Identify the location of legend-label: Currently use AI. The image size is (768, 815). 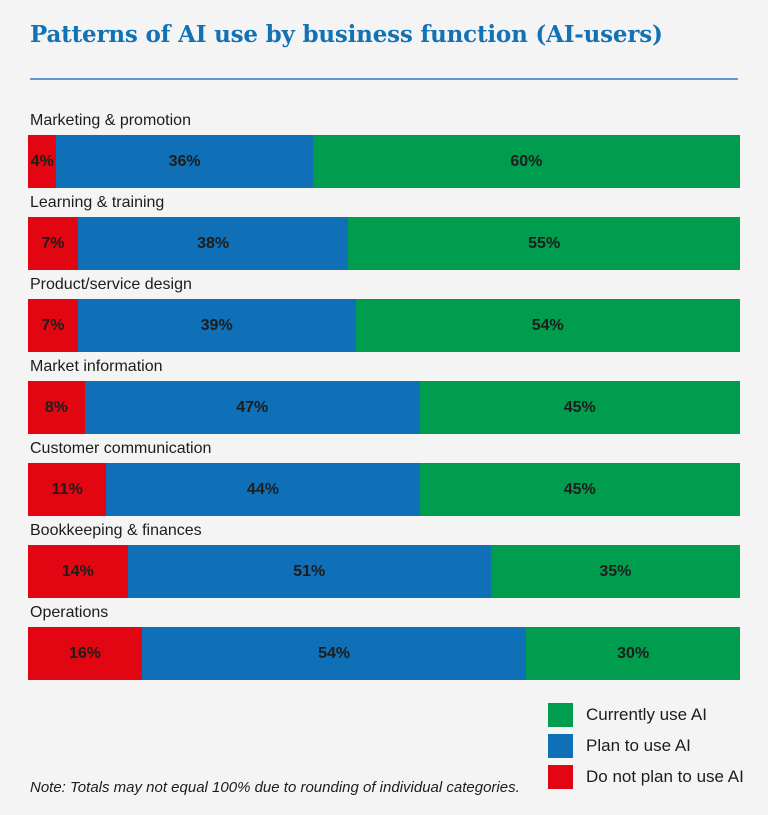
(646, 714).